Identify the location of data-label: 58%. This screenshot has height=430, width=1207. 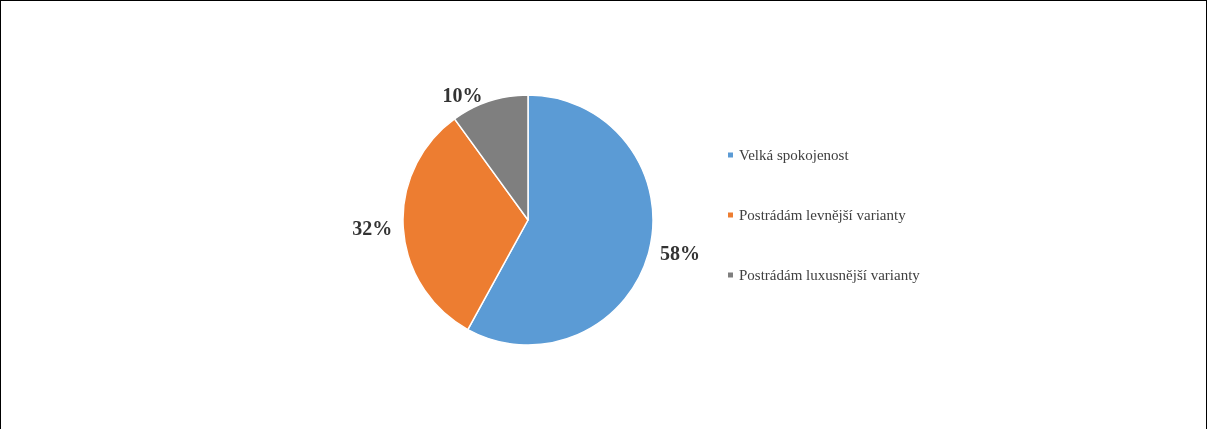
(679, 252).